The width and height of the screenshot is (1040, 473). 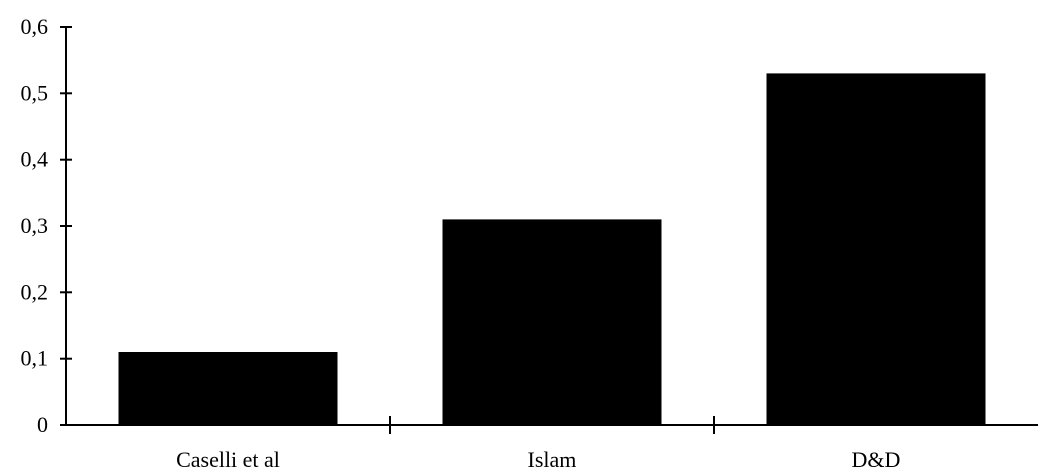 I want to click on y-tick-label: 0, so click(x=42, y=424).